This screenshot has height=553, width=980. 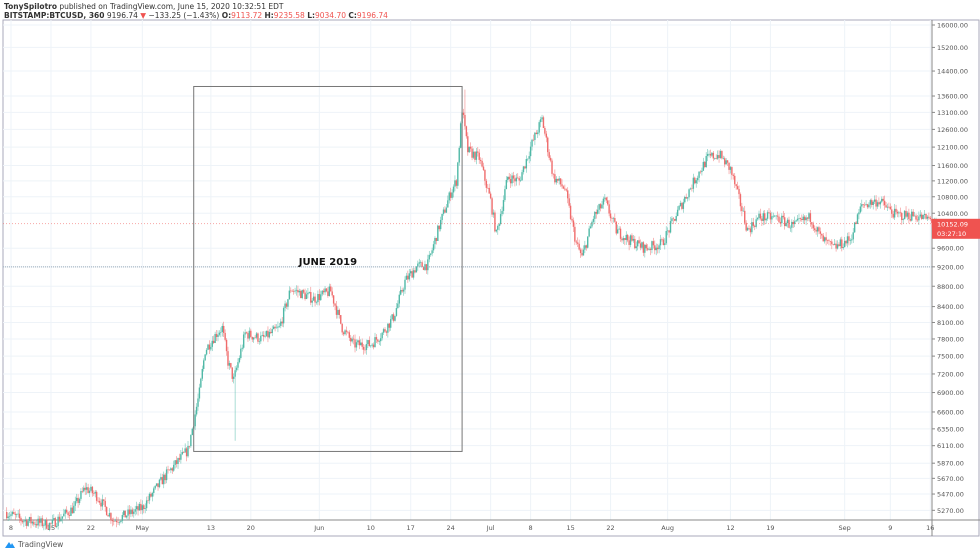 What do you see at coordinates (952, 166) in the screenshot?
I see `y-tick-label: 11600.00` at bounding box center [952, 166].